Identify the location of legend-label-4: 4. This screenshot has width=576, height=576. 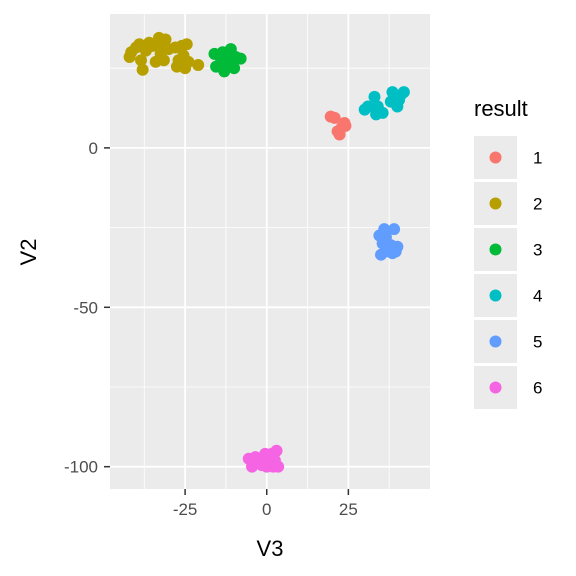
(537, 296).